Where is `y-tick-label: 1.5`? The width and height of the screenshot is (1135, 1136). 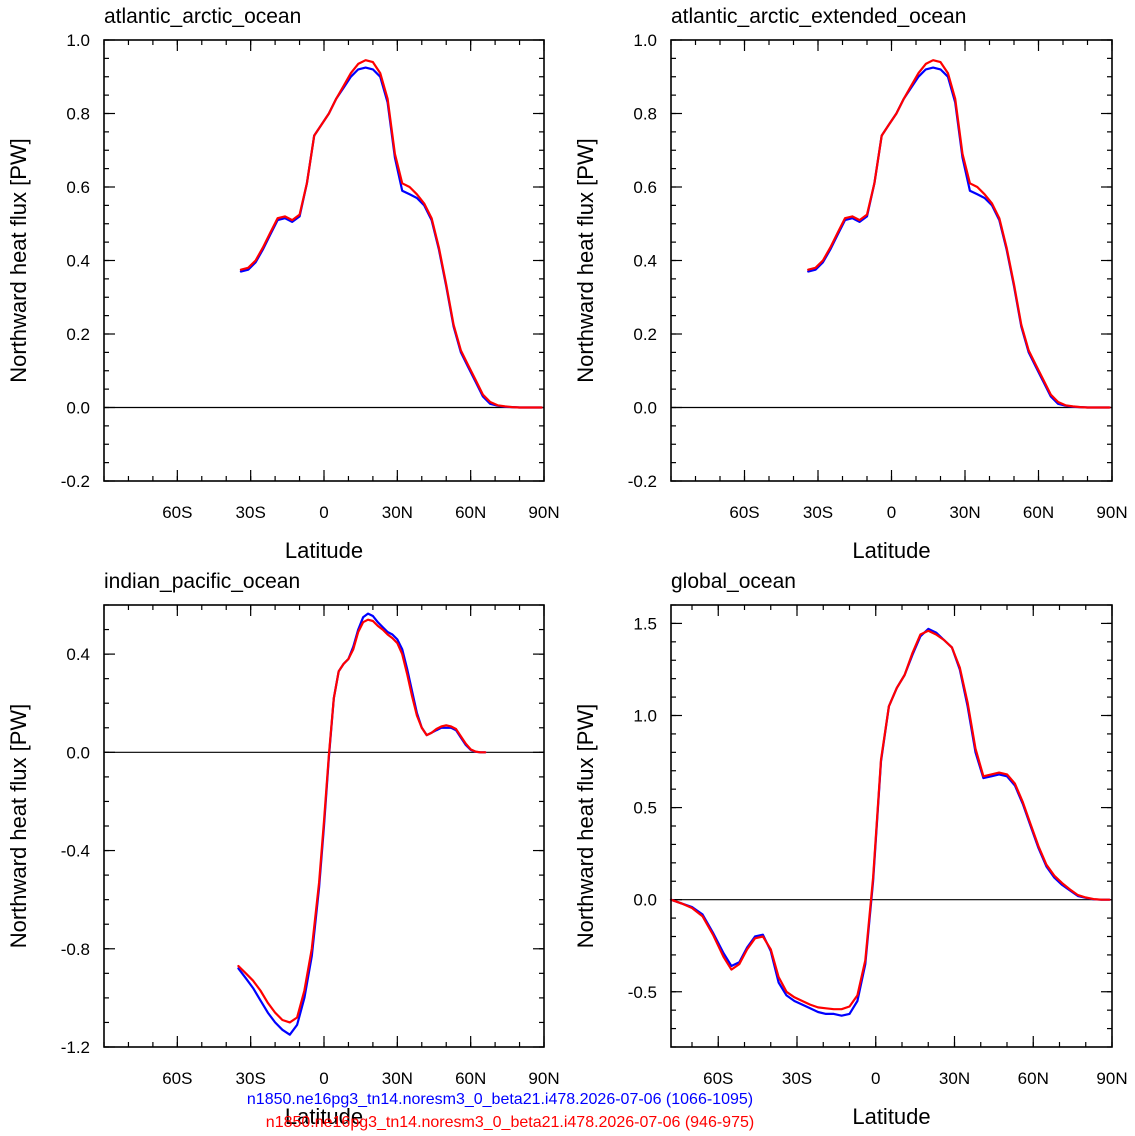 y-tick-label: 1.5 is located at coordinates (645, 623).